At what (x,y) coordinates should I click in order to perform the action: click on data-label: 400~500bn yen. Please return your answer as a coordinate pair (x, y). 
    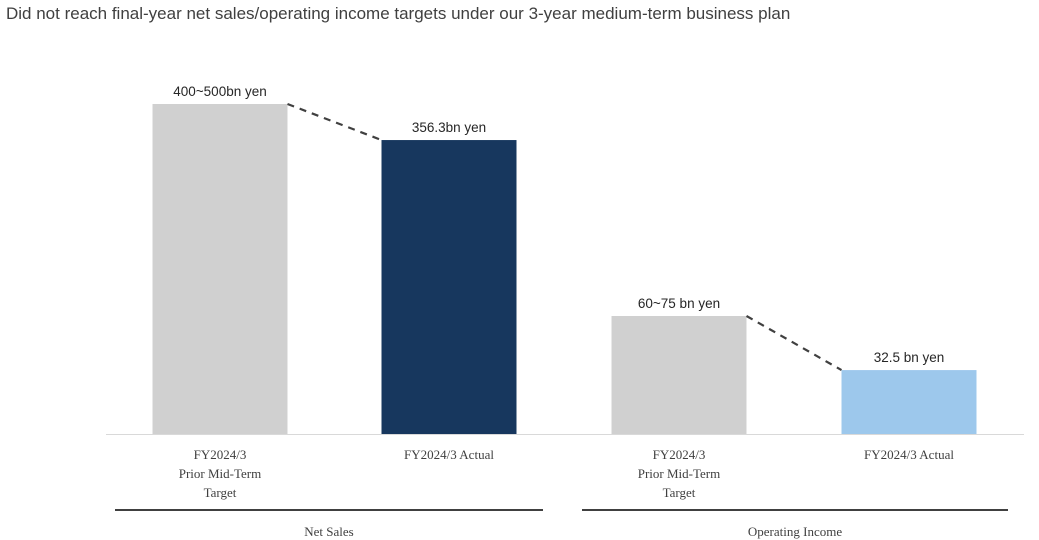
    Looking at the image, I should click on (219, 91).